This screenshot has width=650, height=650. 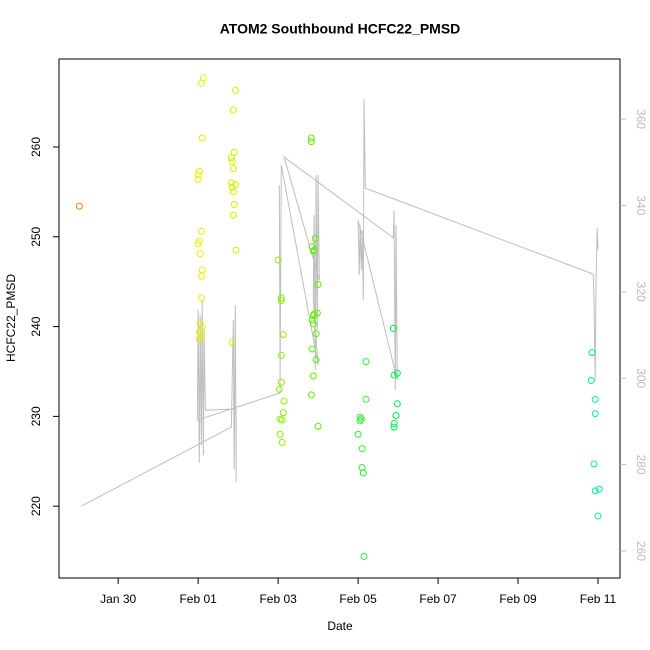 What do you see at coordinates (641, 292) in the screenshot?
I see `y2-tick-label: 320` at bounding box center [641, 292].